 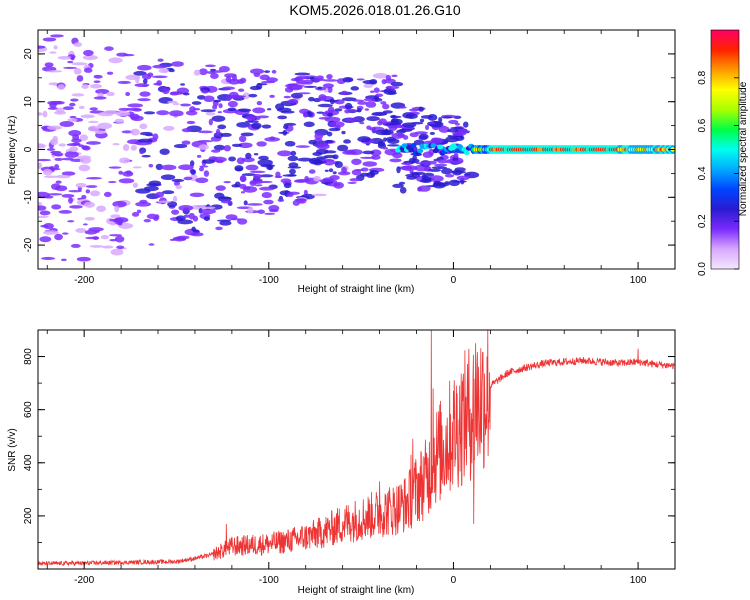 I want to click on snr-x-tick-label: 0, so click(x=454, y=580).